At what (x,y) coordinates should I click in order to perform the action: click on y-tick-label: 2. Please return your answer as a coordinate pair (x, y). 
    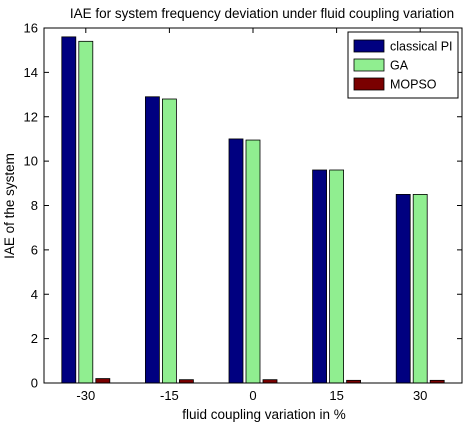
    Looking at the image, I should click on (34, 338).